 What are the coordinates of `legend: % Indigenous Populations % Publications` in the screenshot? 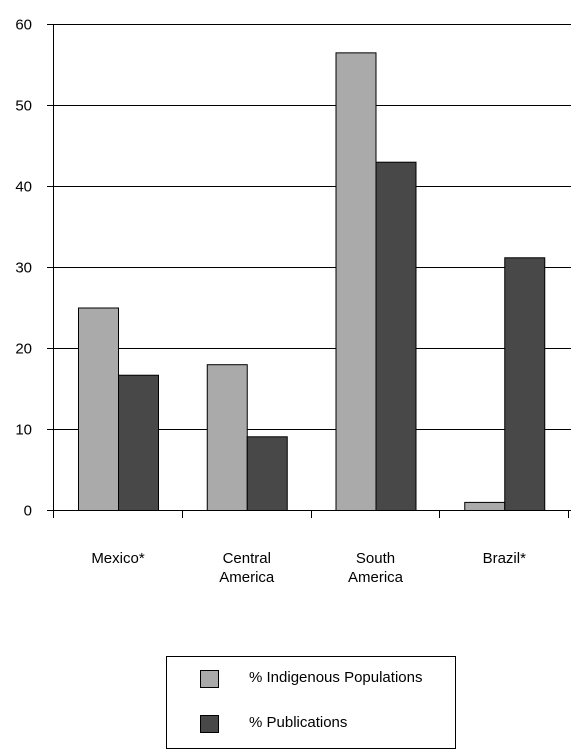 It's located at (311, 702).